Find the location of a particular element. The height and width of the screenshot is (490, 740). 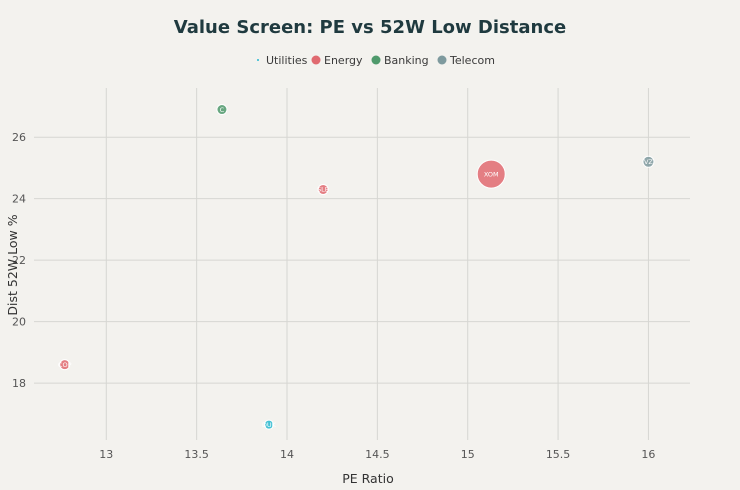

x-tick-label: 14.5 is located at coordinates (377, 454).